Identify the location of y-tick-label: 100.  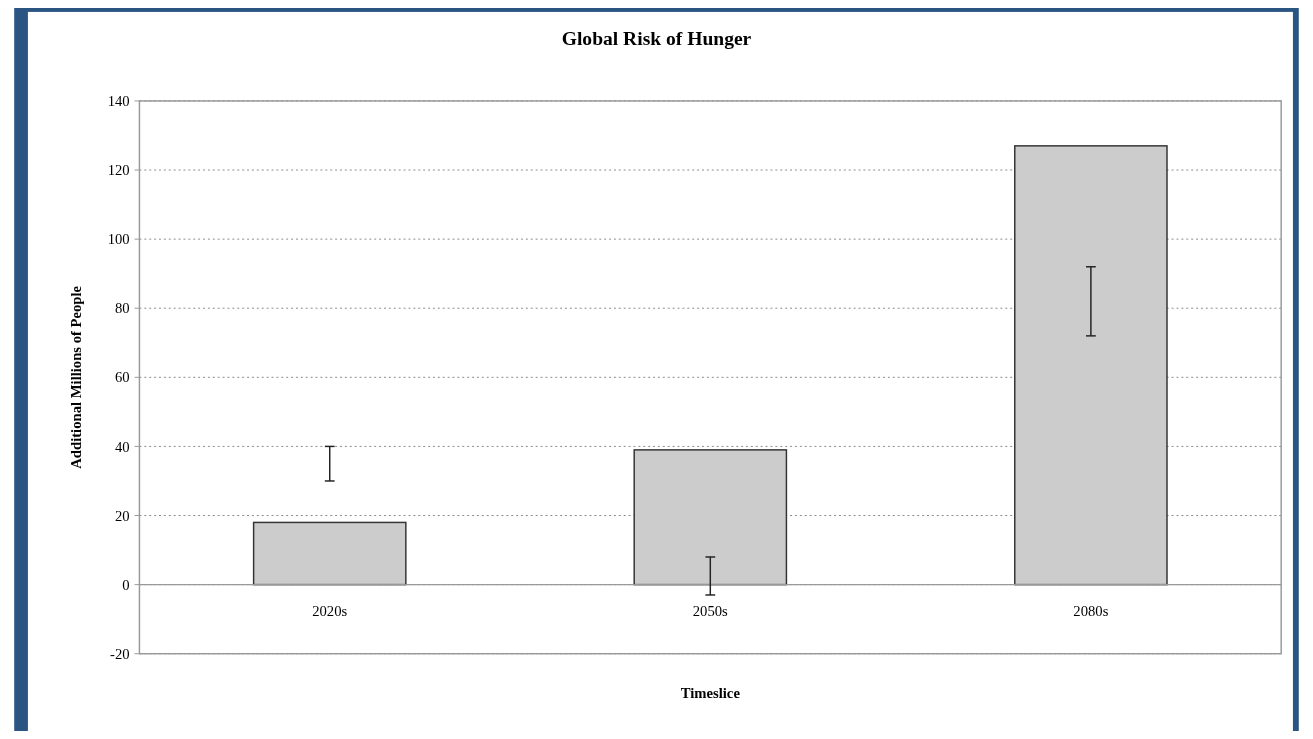
(118, 239).